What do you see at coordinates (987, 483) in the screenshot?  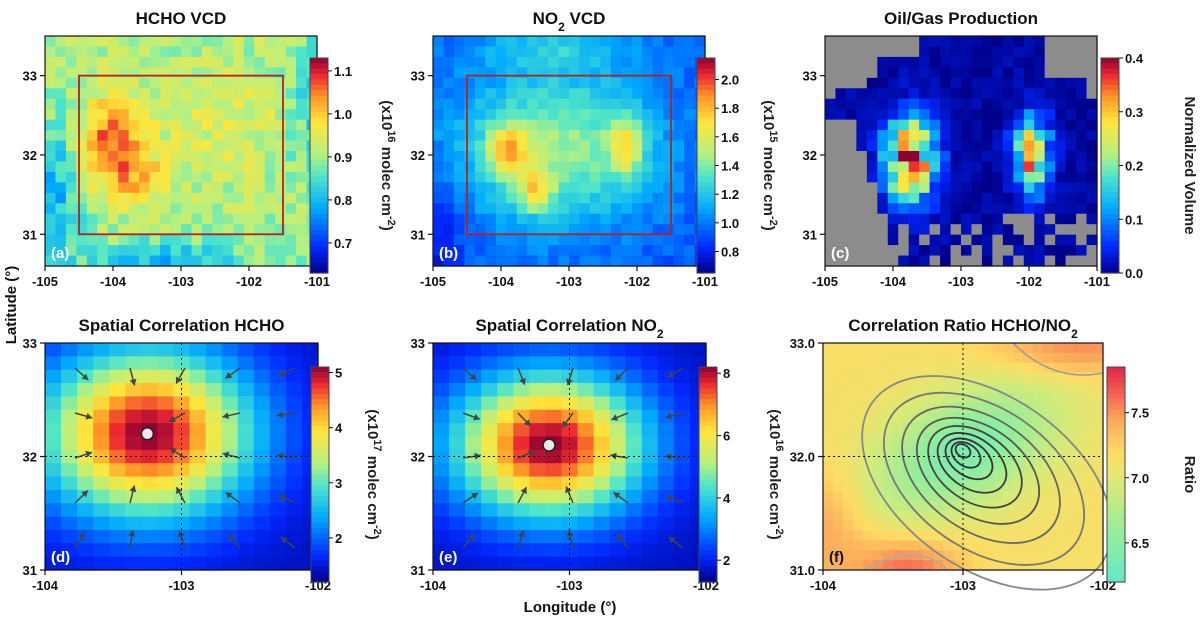 I see `contour-line` at bounding box center [987, 483].